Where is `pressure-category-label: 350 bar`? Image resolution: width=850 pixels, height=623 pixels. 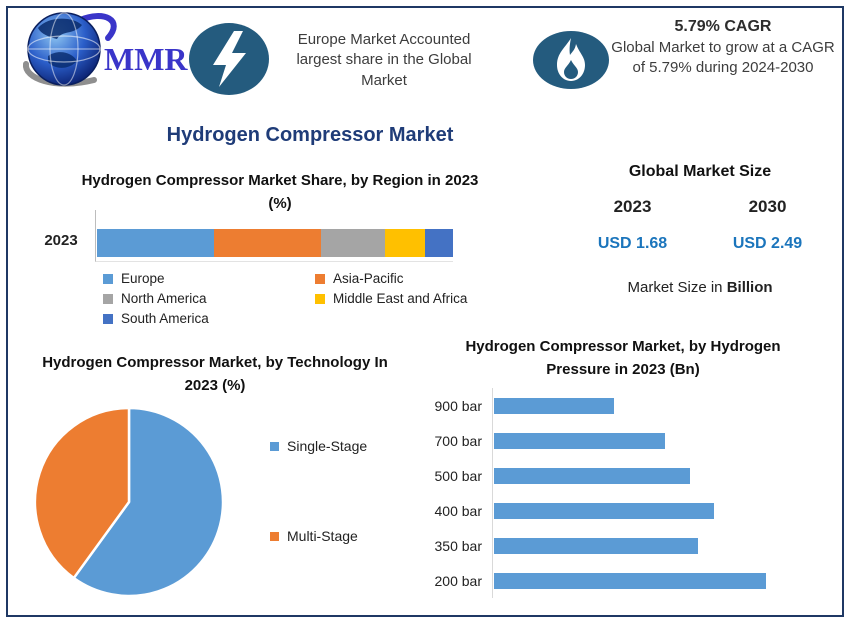
pressure-category-label: 350 bar is located at coordinates (458, 545).